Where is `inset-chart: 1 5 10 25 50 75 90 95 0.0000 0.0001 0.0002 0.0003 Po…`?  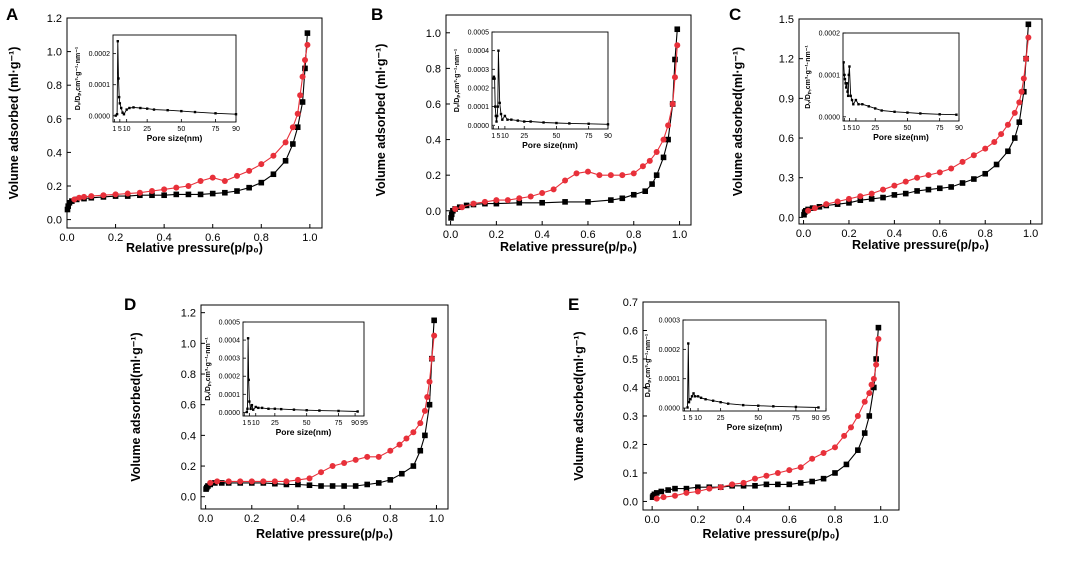
inset-chart: 1 5 10 25 50 75 90 95 0.0000 0.0001 0.0002 0.0003 Po… is located at coordinates (737, 375).